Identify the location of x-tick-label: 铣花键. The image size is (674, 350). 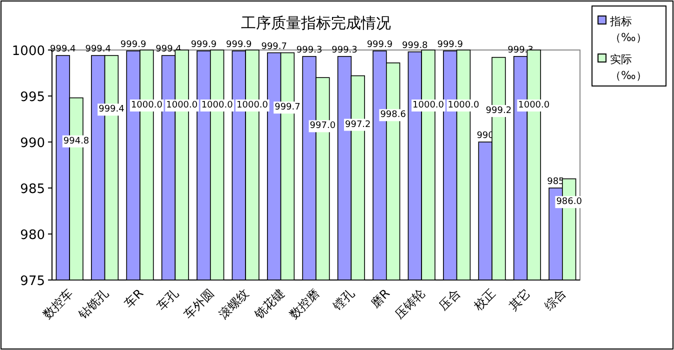
(268, 304).